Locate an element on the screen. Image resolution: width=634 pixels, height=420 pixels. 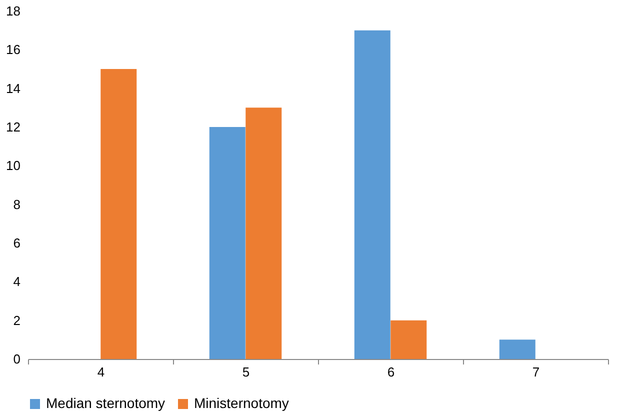
y-tick-label: 4 is located at coordinates (16, 282).